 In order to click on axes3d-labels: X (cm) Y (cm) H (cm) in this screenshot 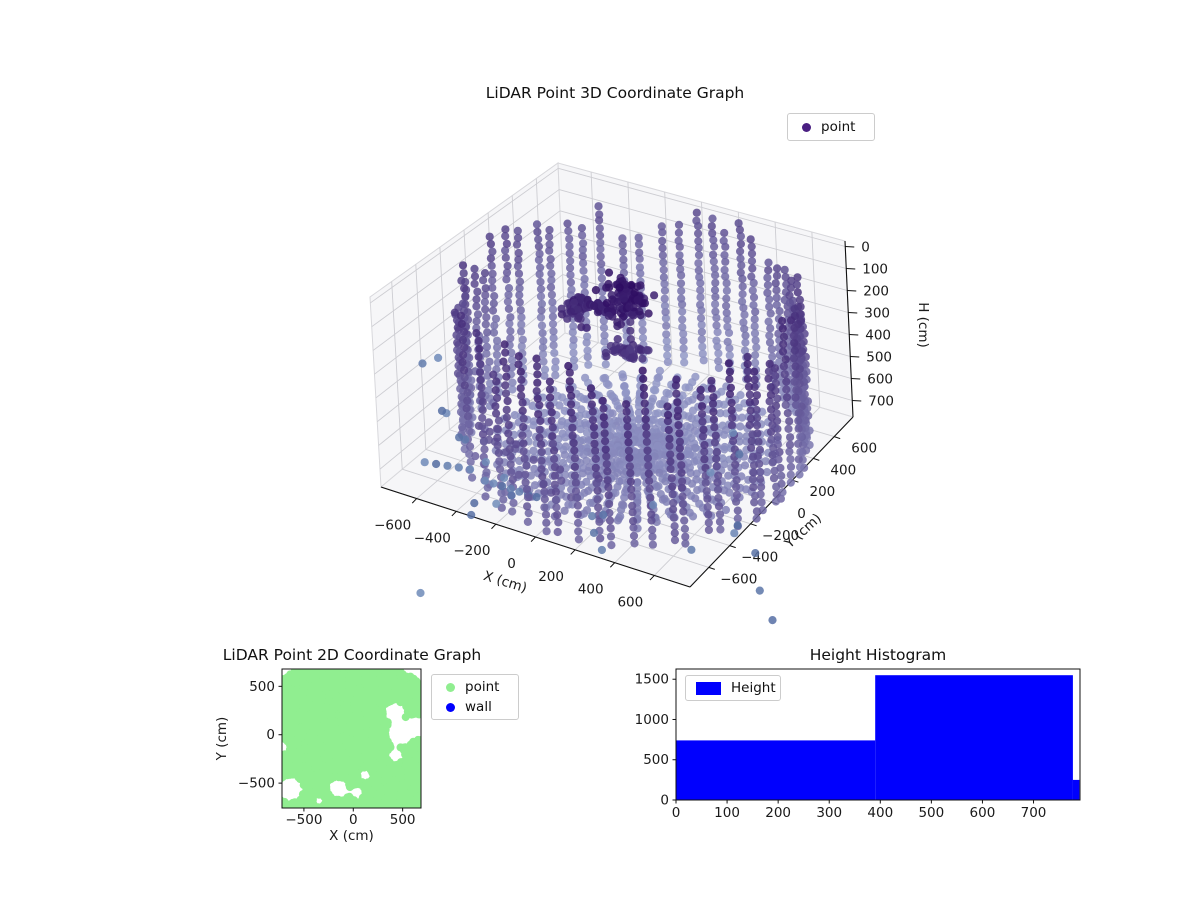, I will do `click(706, 449)`.